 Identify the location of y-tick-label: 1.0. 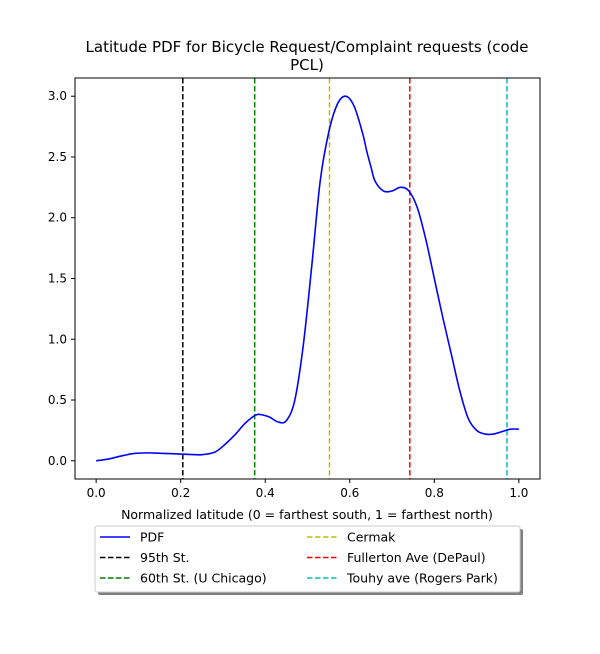
(57, 339).